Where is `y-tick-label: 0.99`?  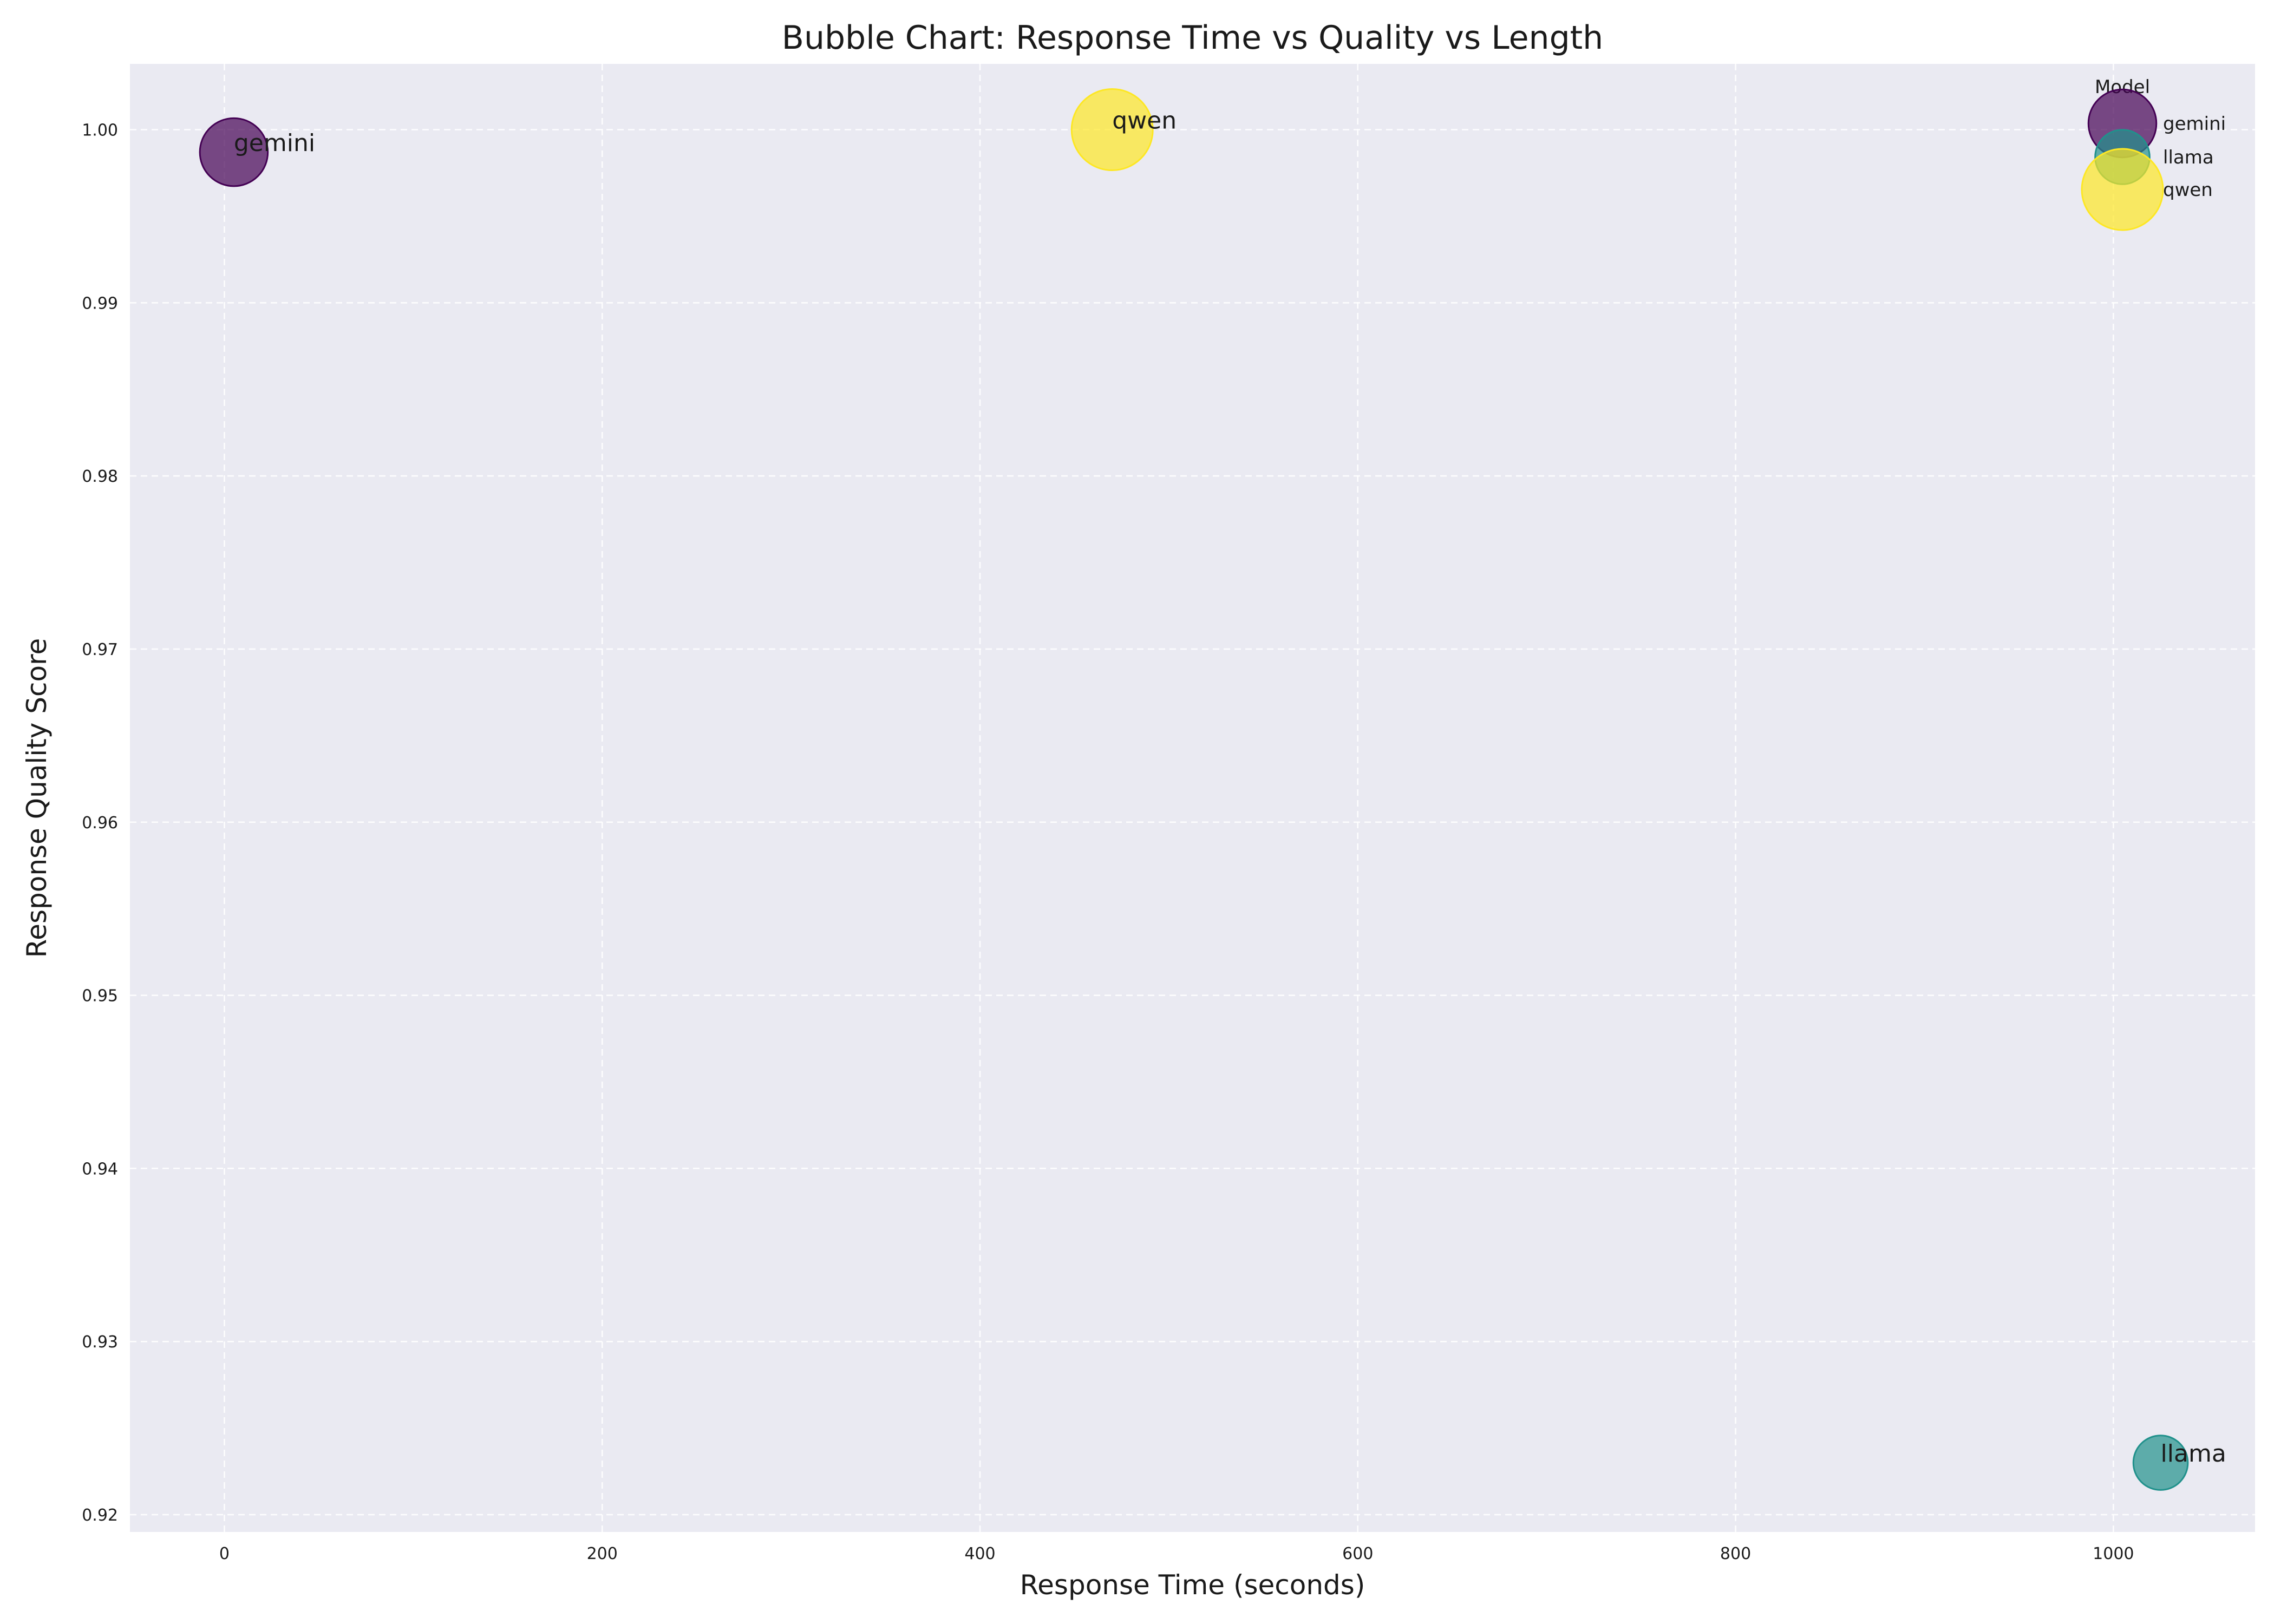
y-tick-label: 0.99 is located at coordinates (100, 304).